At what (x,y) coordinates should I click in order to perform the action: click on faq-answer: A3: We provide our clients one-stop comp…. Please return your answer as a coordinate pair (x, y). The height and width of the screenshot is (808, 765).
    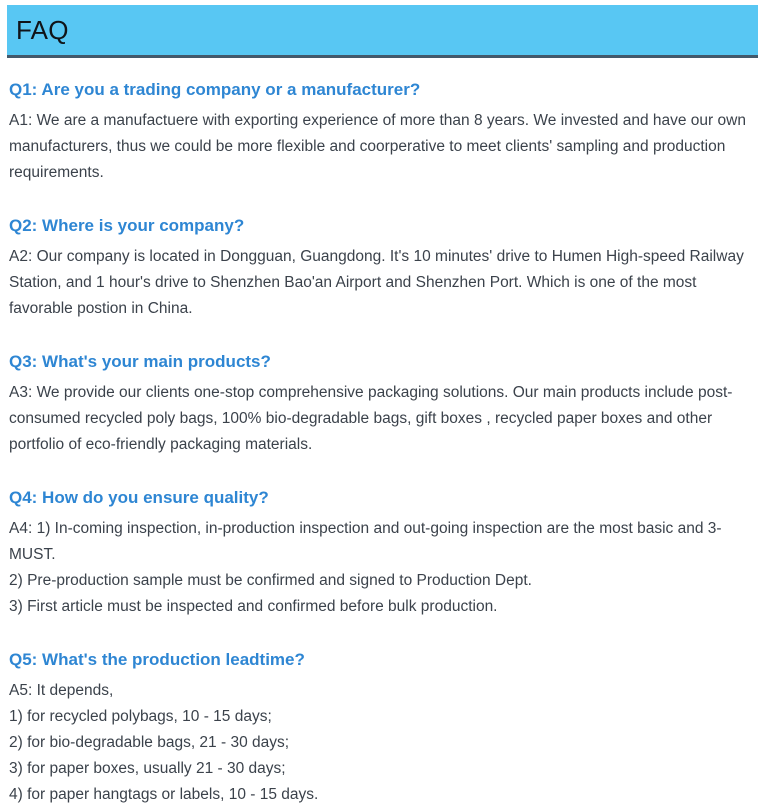
    Looking at the image, I should click on (382, 419).